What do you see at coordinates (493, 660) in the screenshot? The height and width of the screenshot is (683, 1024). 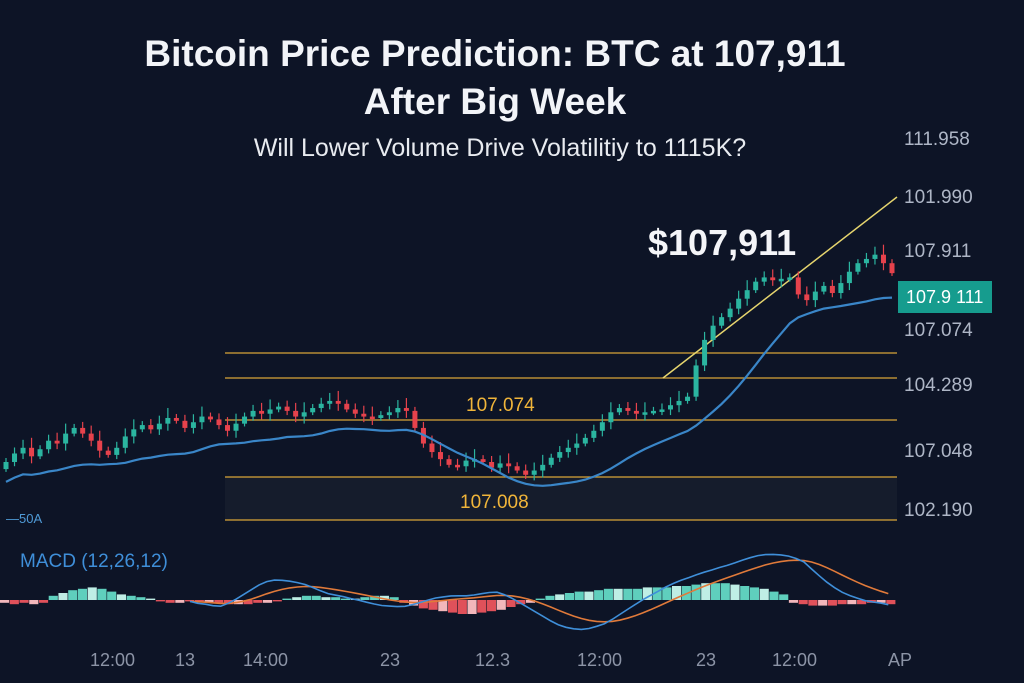 I see `x-tick-label: 12.3` at bounding box center [493, 660].